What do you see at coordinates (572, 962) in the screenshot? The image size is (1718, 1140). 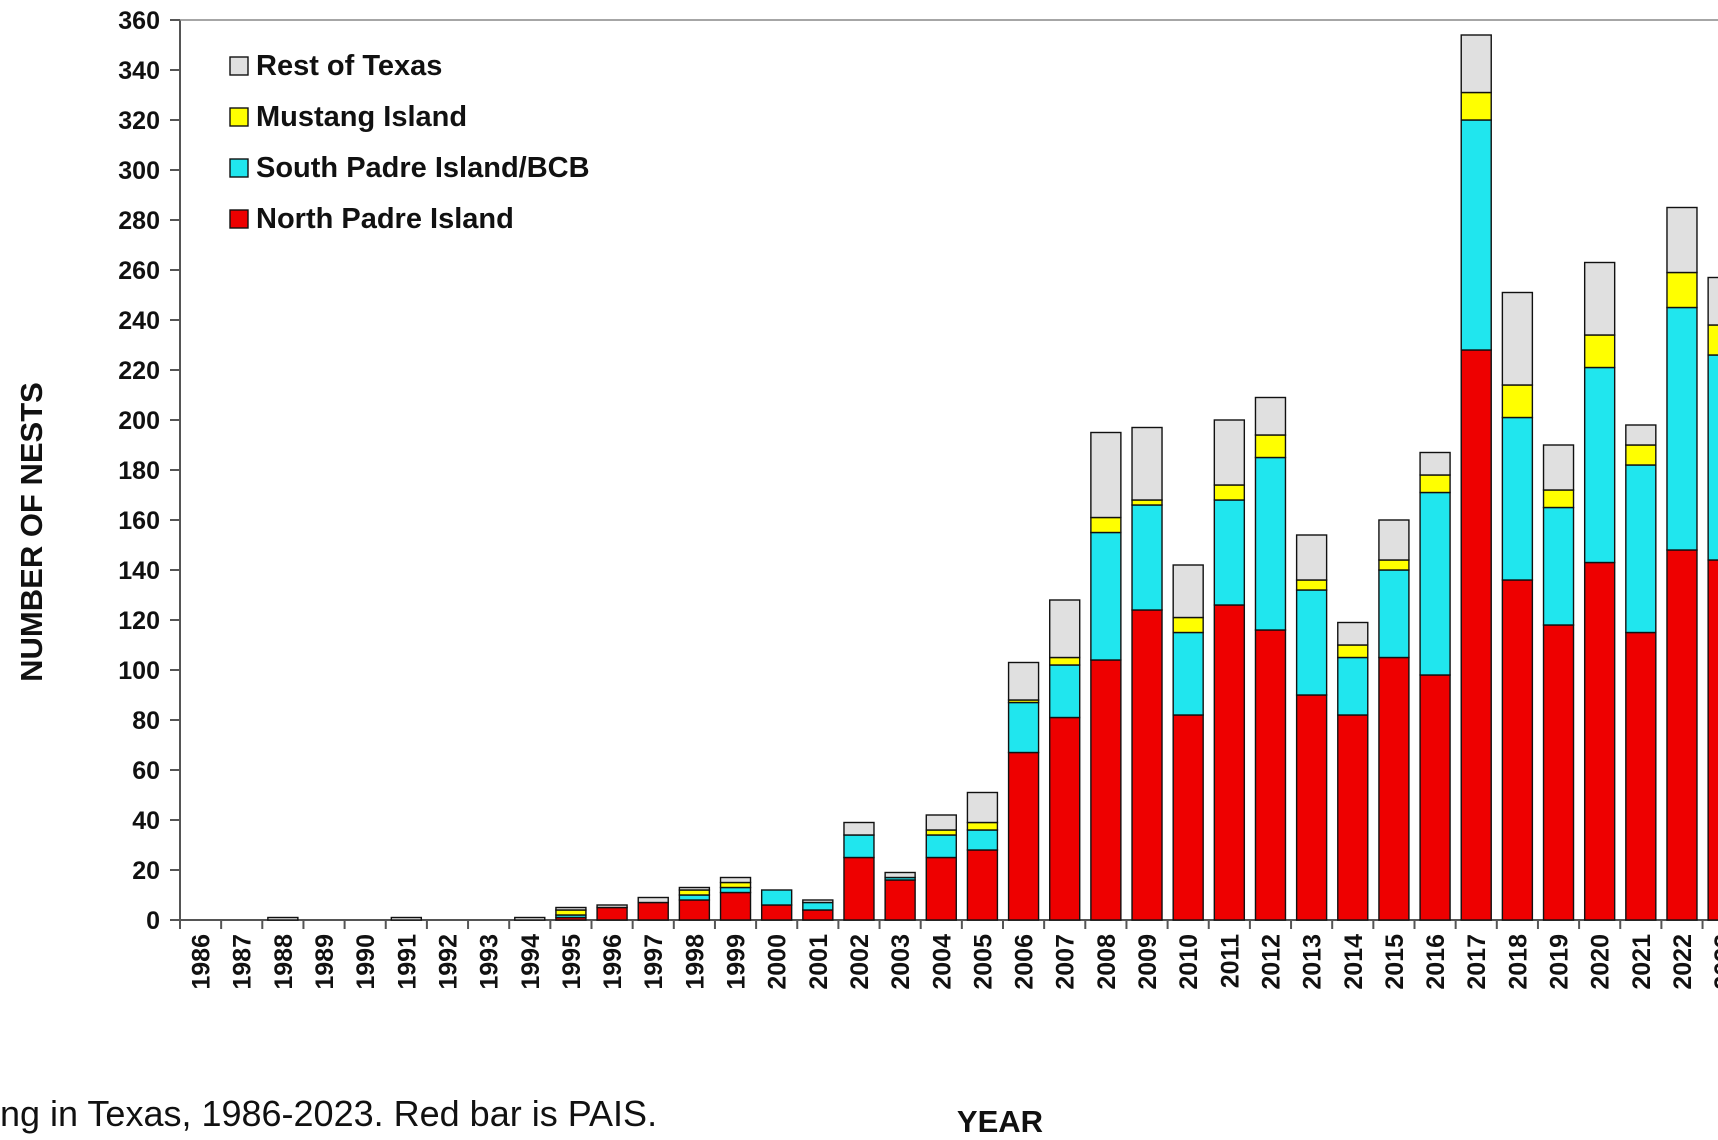 I see `x-tick-label: 1995` at bounding box center [572, 962].